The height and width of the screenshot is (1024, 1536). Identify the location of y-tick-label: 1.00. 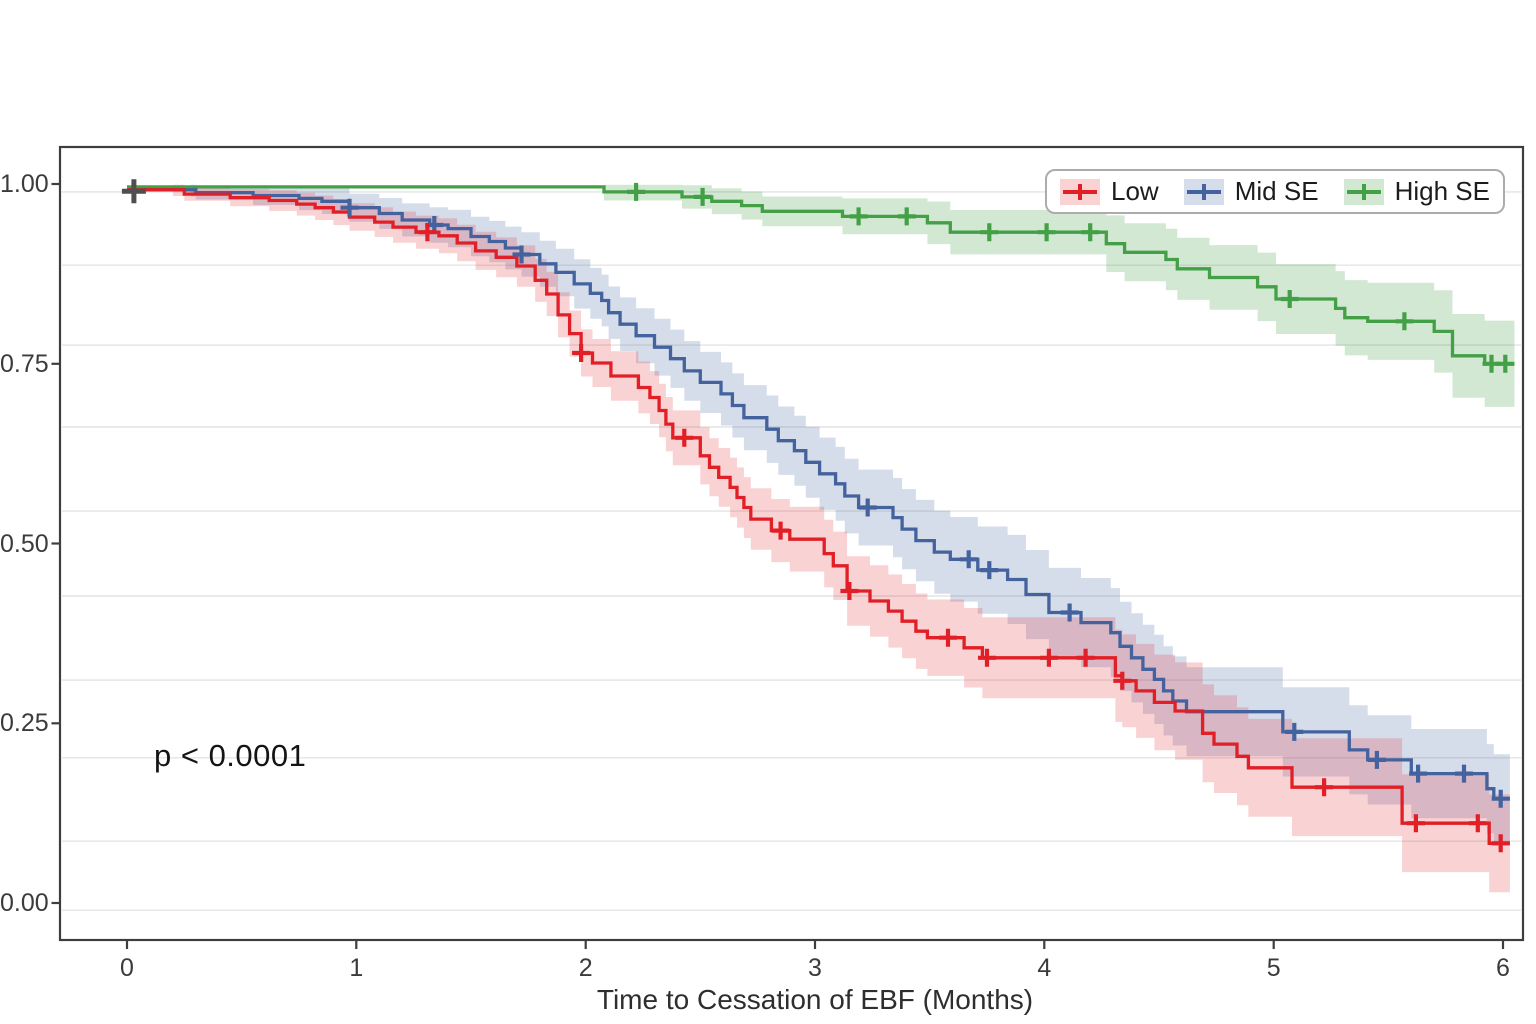
(24, 184).